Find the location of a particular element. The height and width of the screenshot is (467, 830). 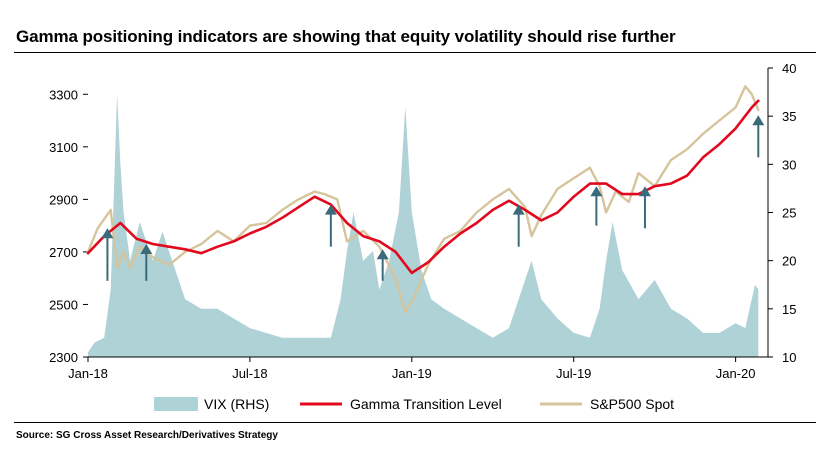

legend-item-vix: VIX (RHS) is located at coordinates (211, 404).